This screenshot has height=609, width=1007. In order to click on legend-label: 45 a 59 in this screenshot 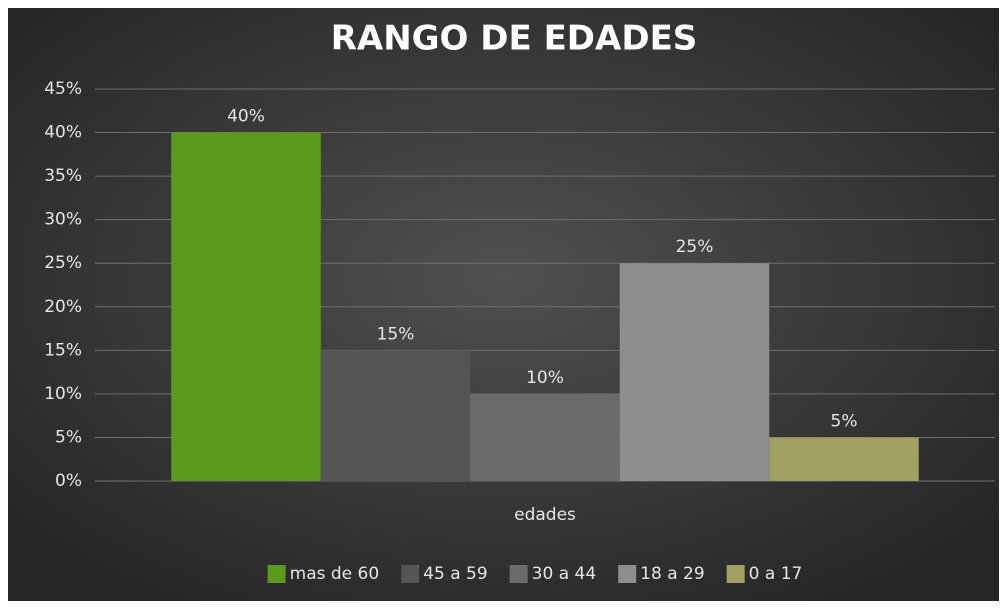, I will do `click(455, 574)`.